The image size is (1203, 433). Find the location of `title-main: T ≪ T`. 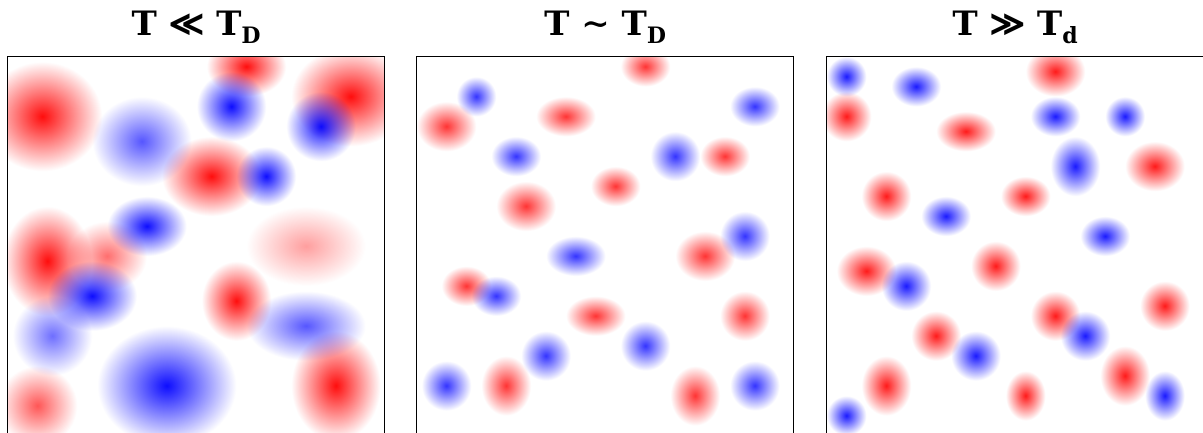

title-main: T ≪ T is located at coordinates (186, 24).